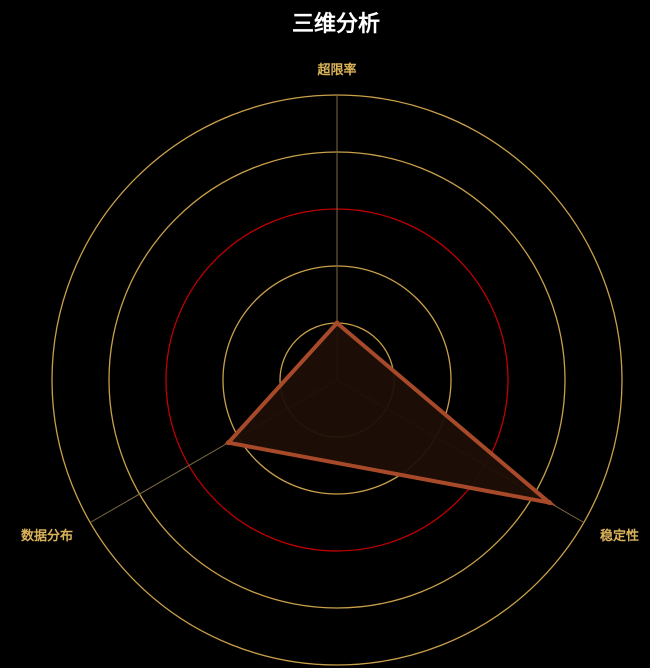 Image resolution: width=650 pixels, height=668 pixels. I want to click on radar-series-area, so click(390, 413).